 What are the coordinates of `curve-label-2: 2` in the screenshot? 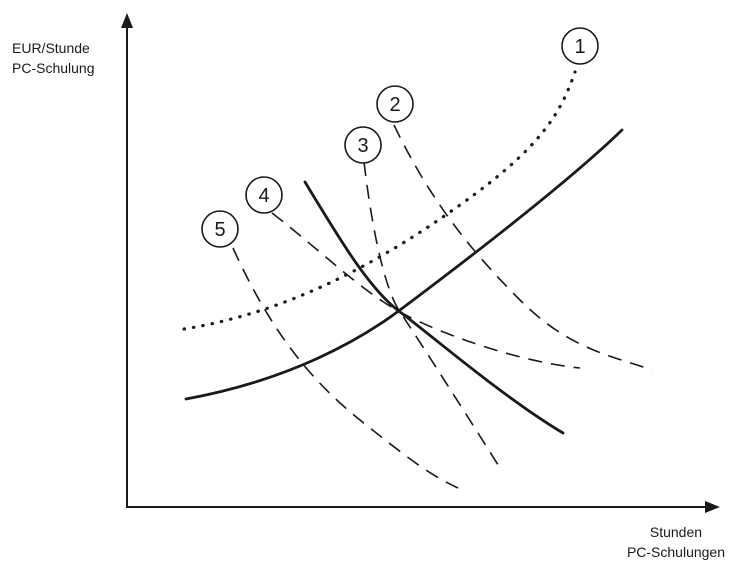 It's located at (395, 104).